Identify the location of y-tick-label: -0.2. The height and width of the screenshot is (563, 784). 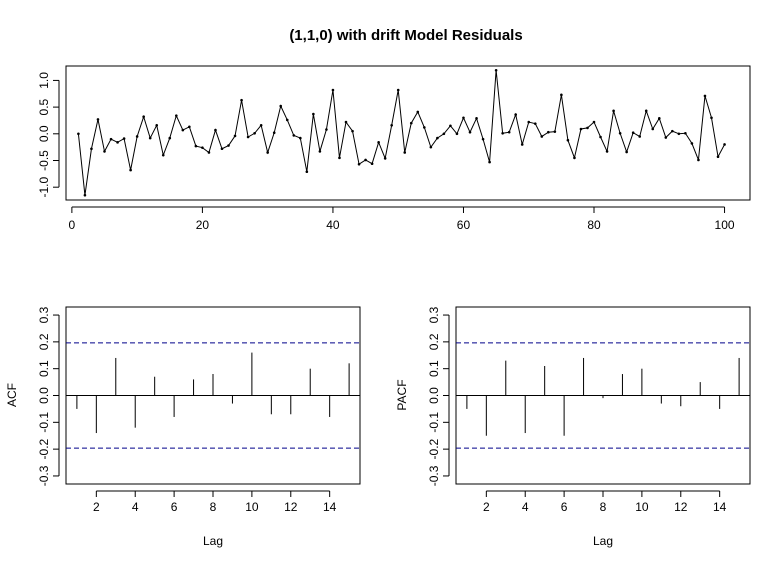
(44, 448).